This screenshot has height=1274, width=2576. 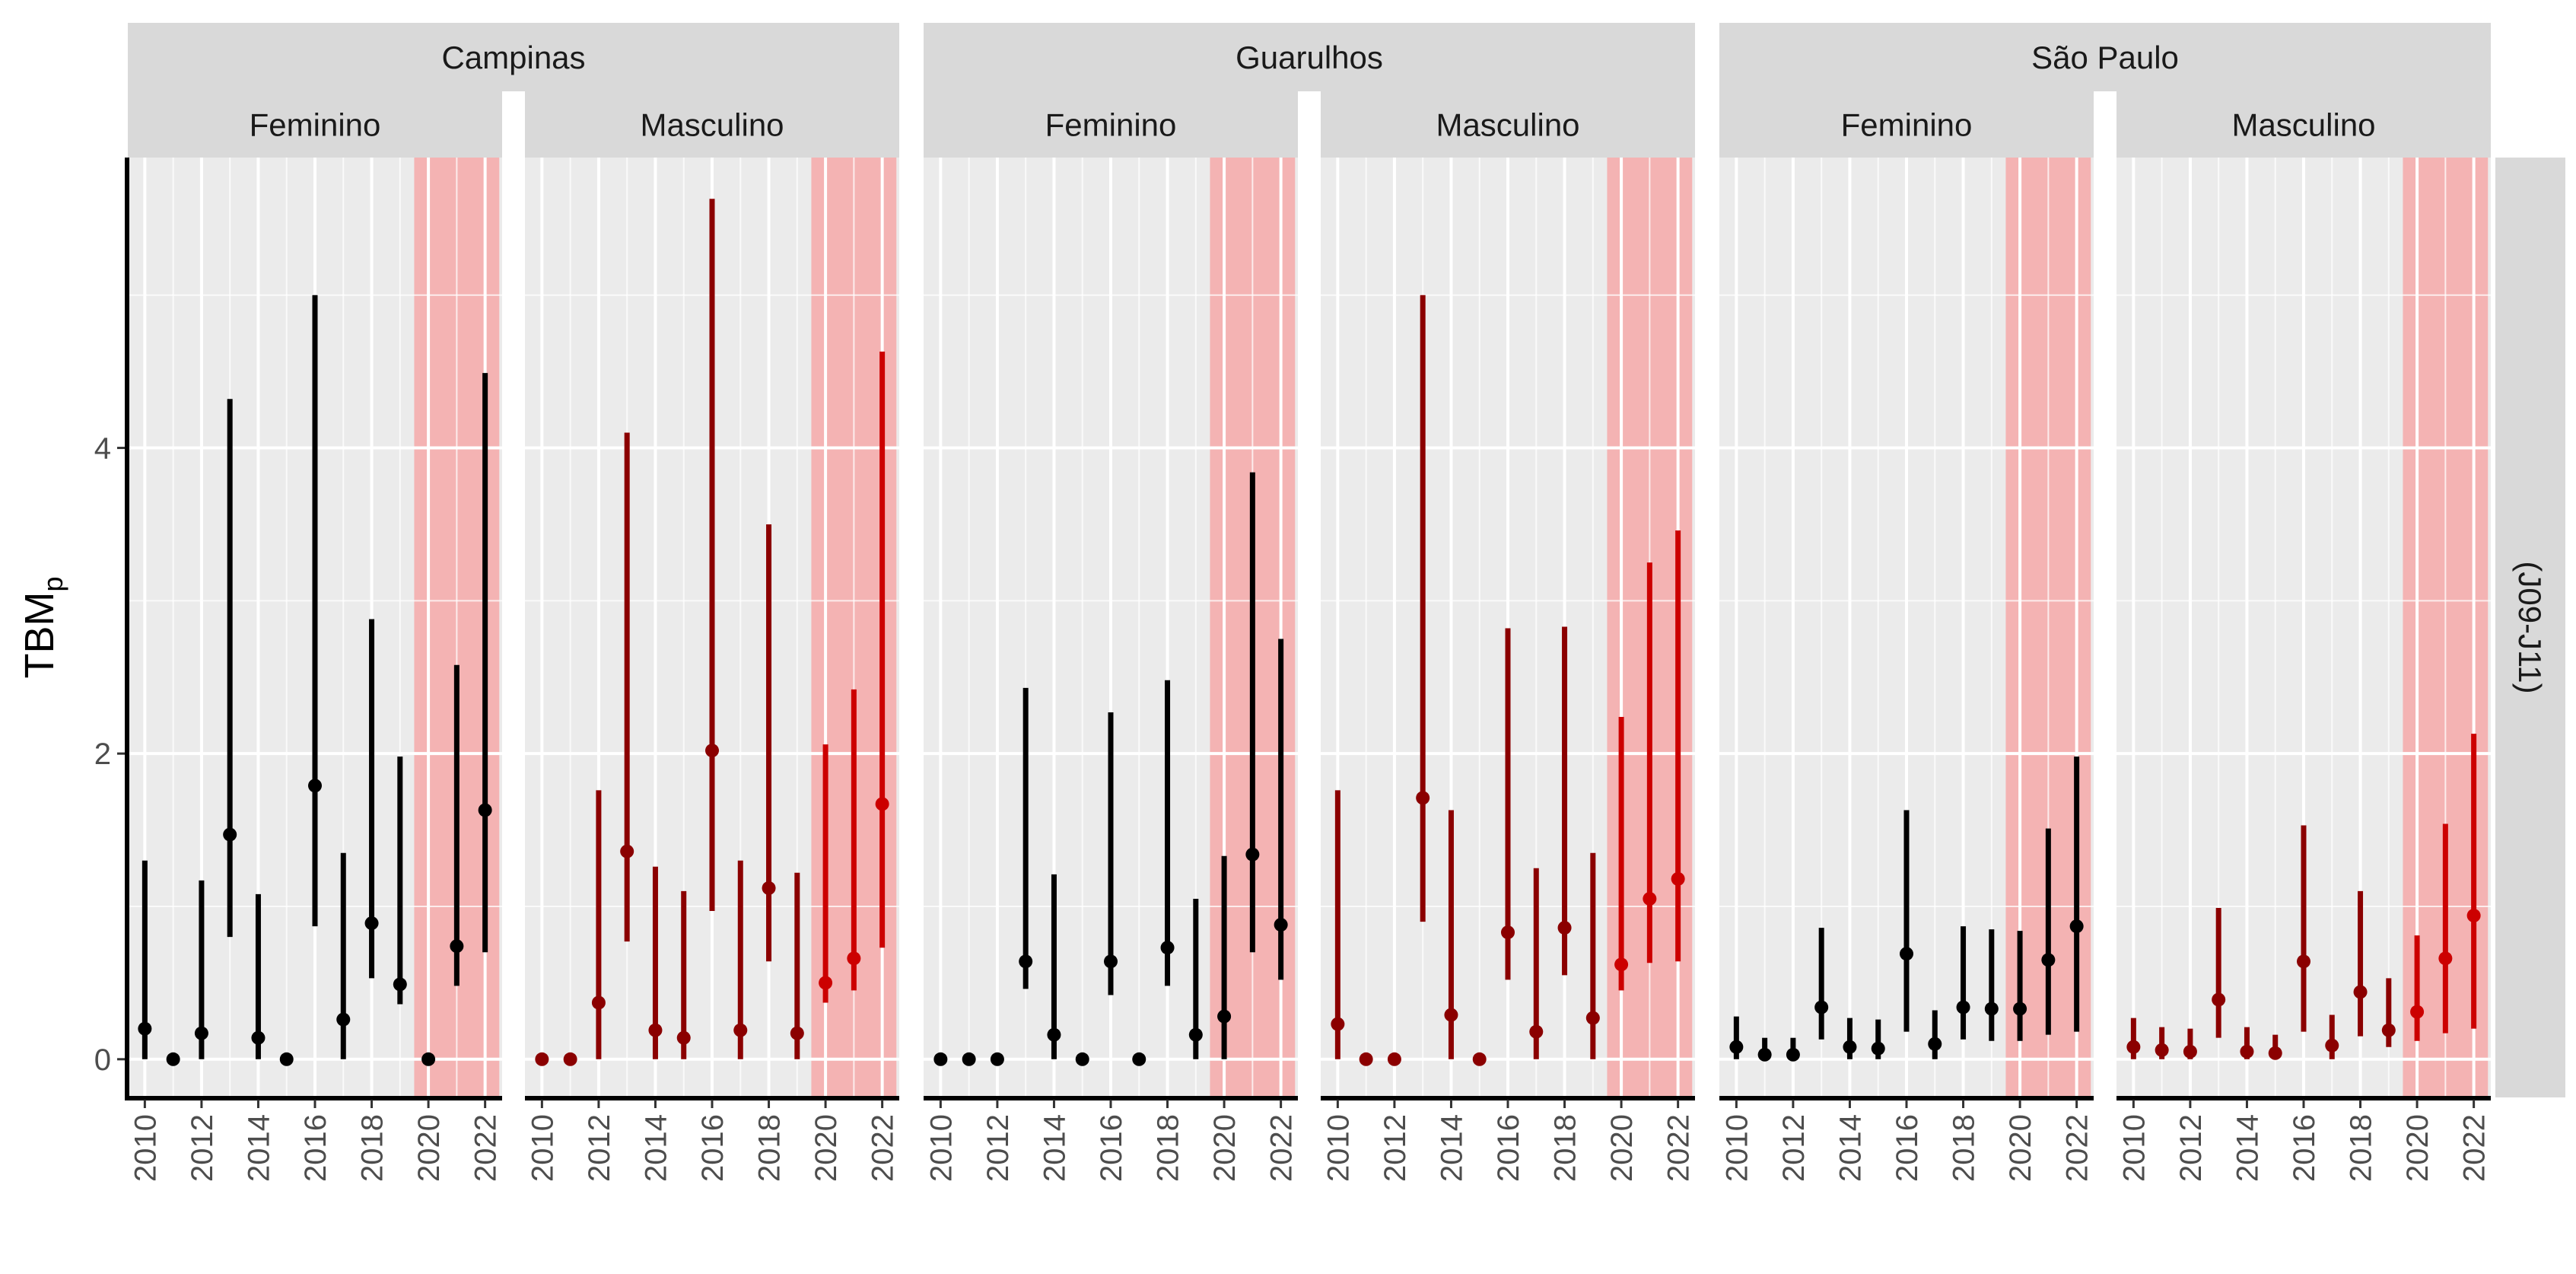 I want to click on sex-strip-label: Feminino, so click(x=1111, y=125).